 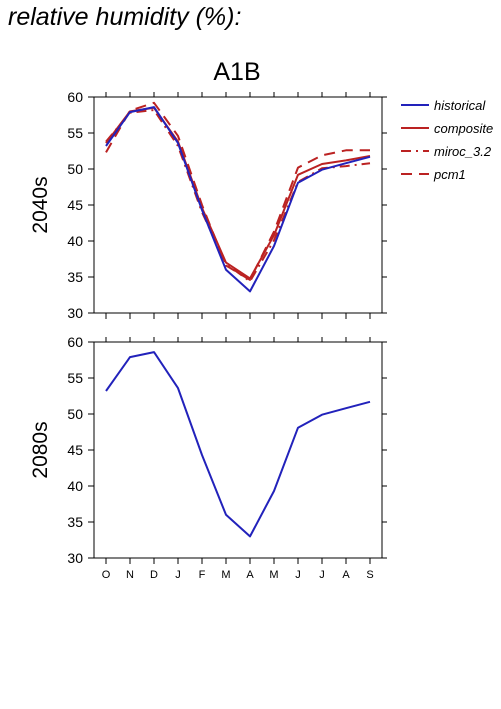 What do you see at coordinates (460, 105) in the screenshot?
I see `legend-label: historical` at bounding box center [460, 105].